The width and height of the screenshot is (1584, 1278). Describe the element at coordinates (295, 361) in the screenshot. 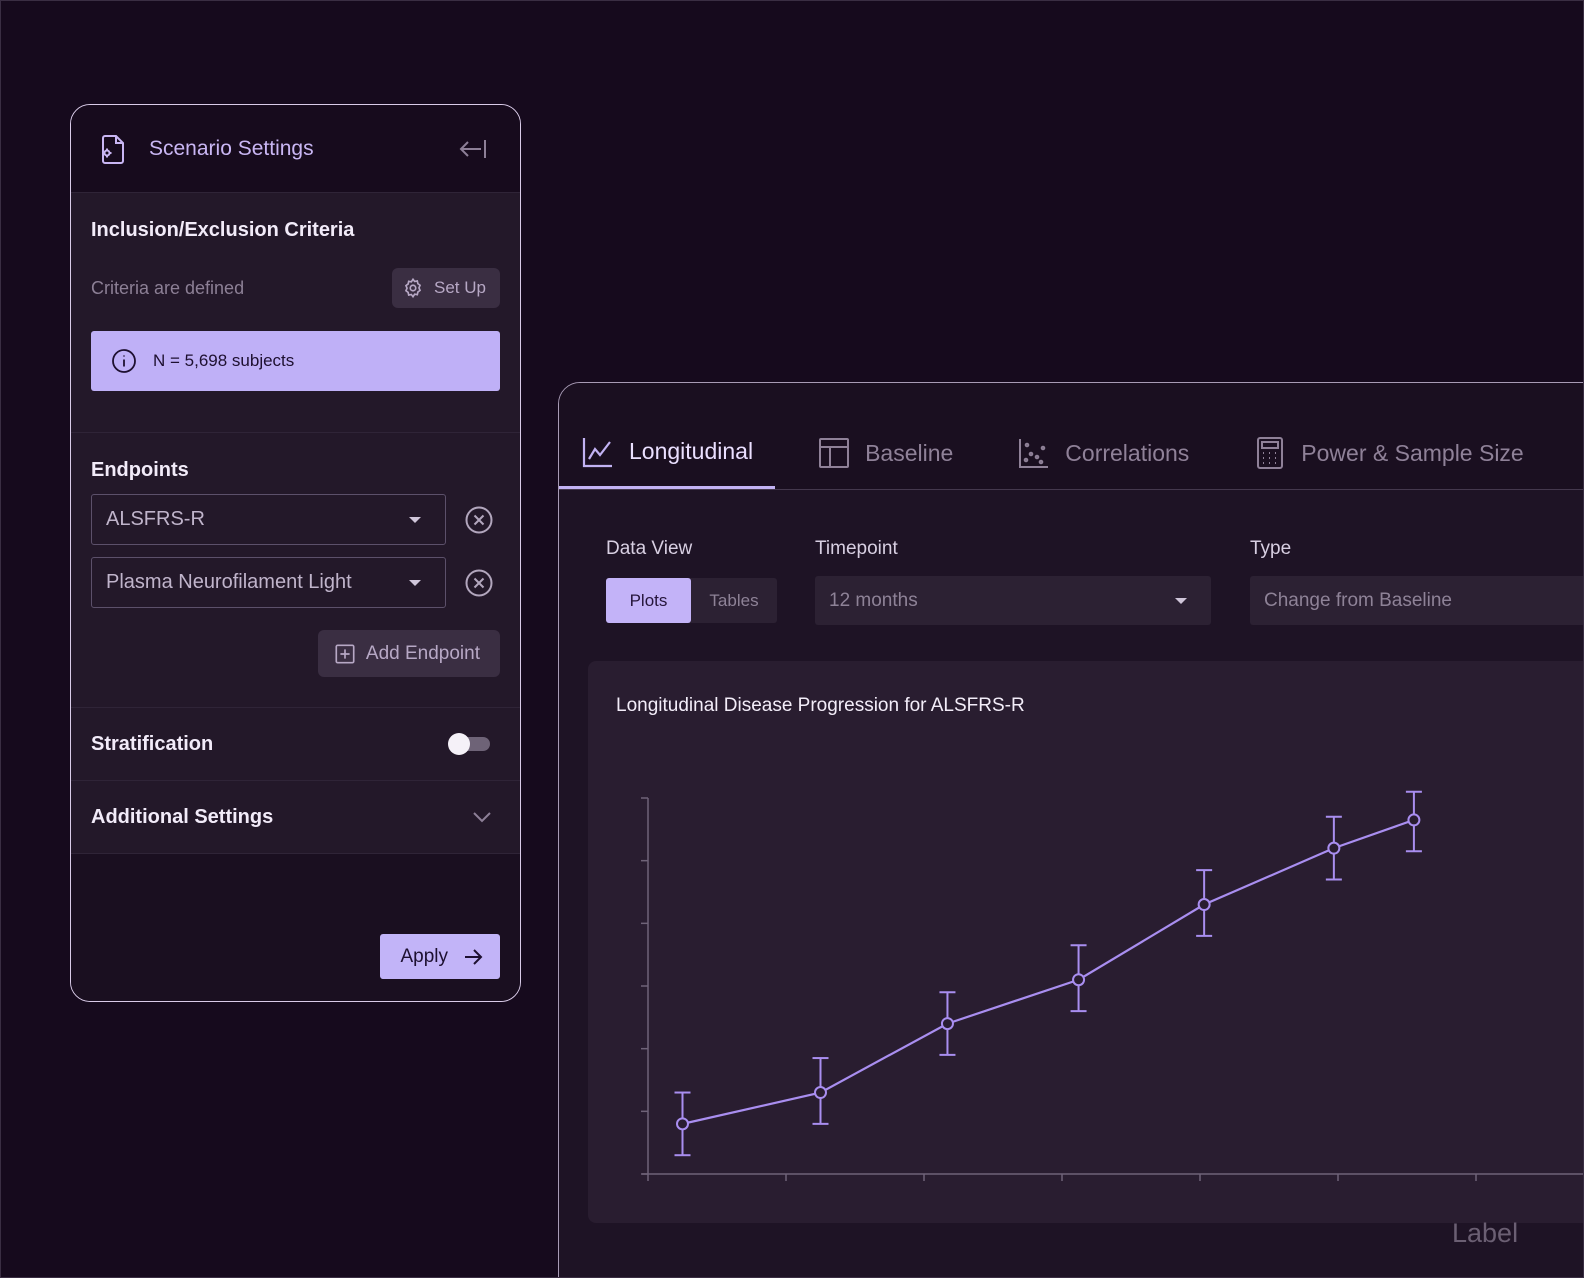

I see `subjects-banner: N = 5,698 subjects` at that location.